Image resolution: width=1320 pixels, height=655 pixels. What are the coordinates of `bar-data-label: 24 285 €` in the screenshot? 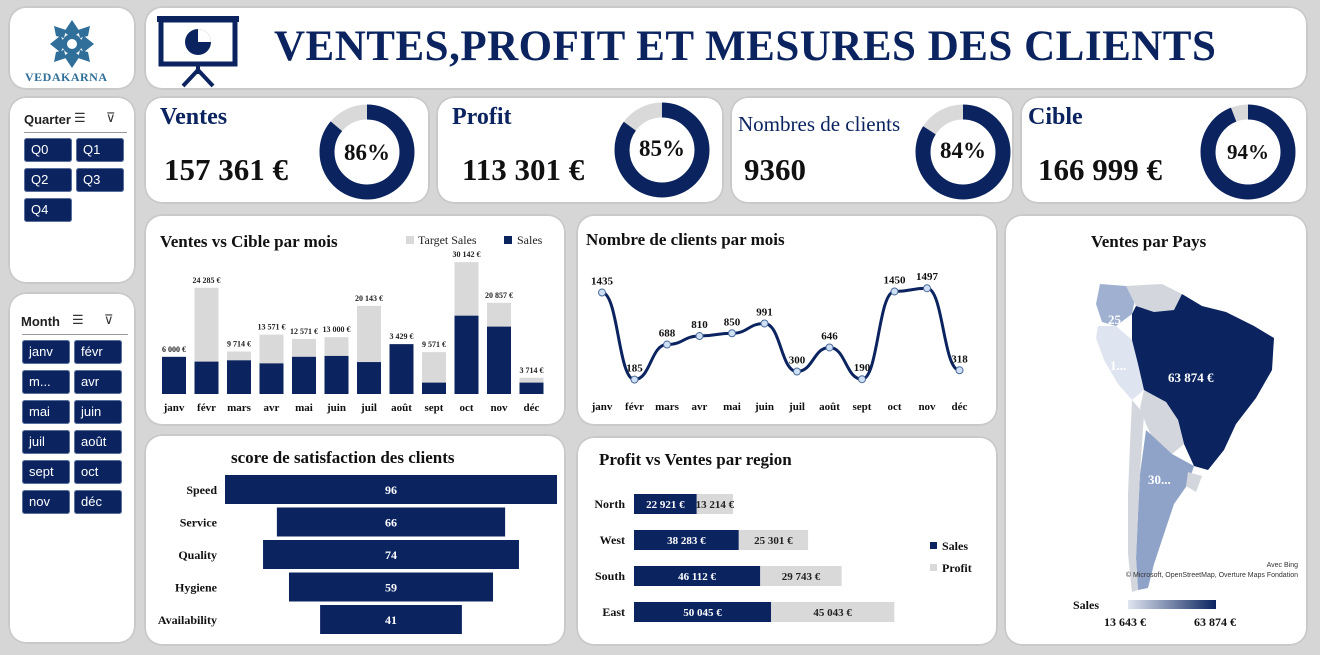 It's located at (207, 280).